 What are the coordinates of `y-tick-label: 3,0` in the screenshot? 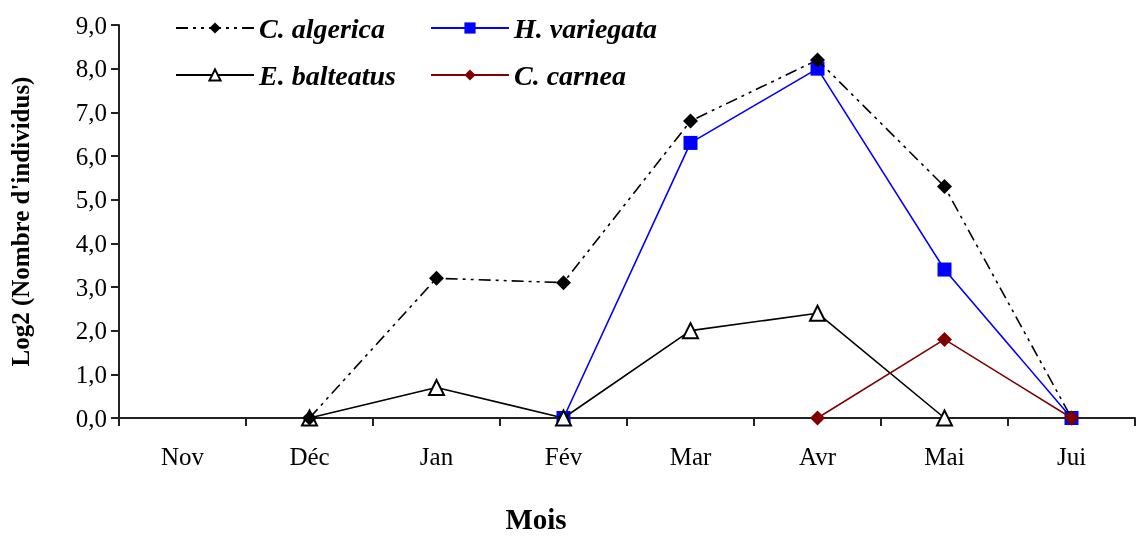 It's located at (91, 287).